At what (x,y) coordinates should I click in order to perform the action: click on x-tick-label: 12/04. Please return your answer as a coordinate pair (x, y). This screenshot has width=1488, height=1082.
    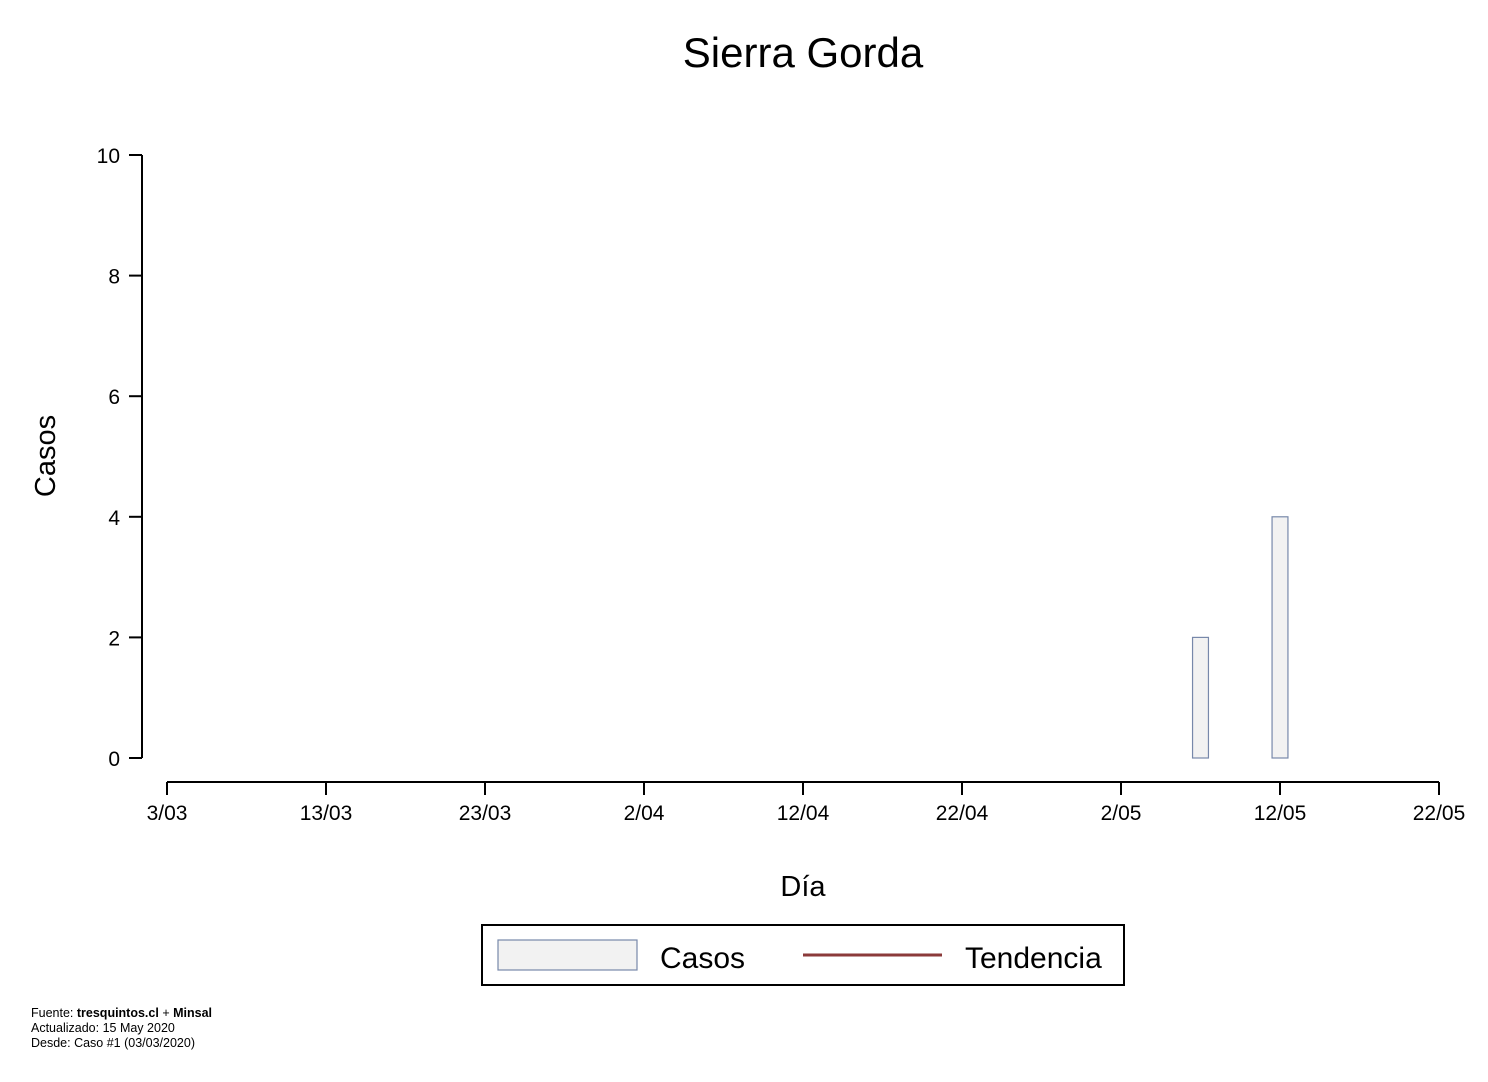
    Looking at the image, I should click on (803, 813).